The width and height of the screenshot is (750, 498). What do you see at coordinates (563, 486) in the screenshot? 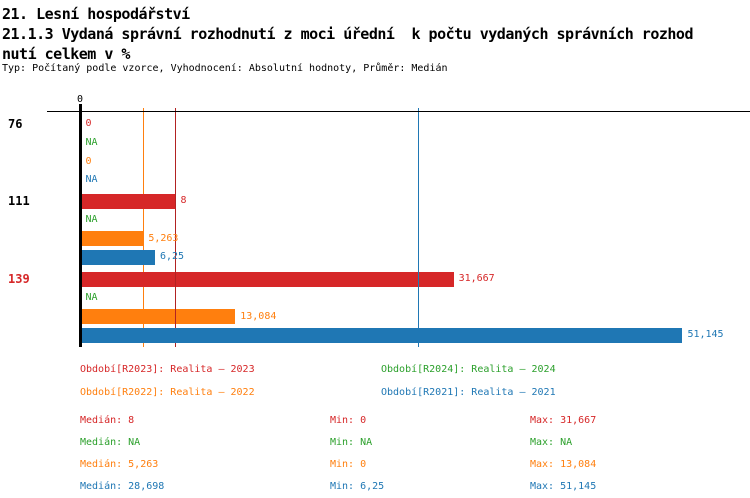
I see `stat-max-R2021: Max: 51,145` at bounding box center [563, 486].